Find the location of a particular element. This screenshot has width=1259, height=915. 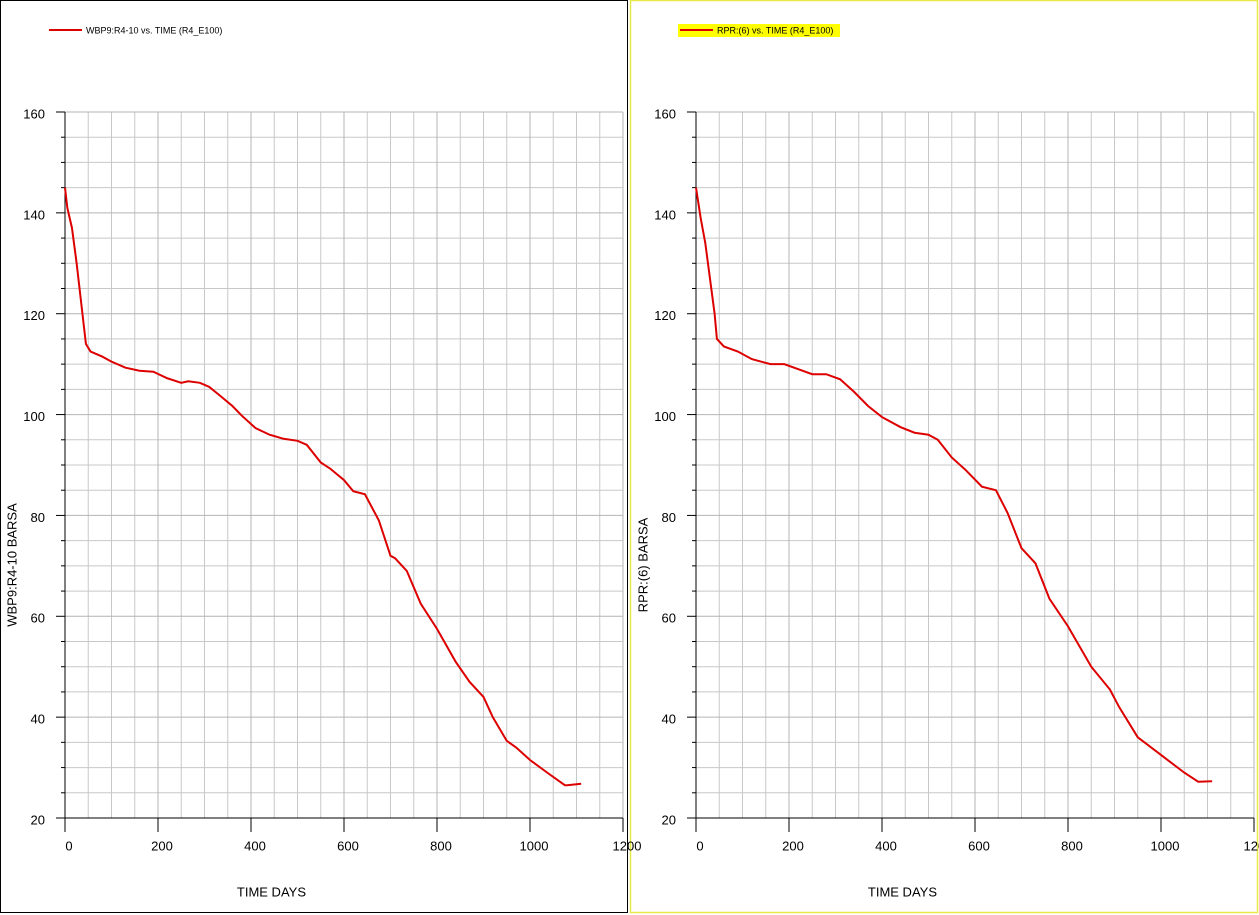

y-axis-title: RPR:(6) BARSA is located at coordinates (642, 564).